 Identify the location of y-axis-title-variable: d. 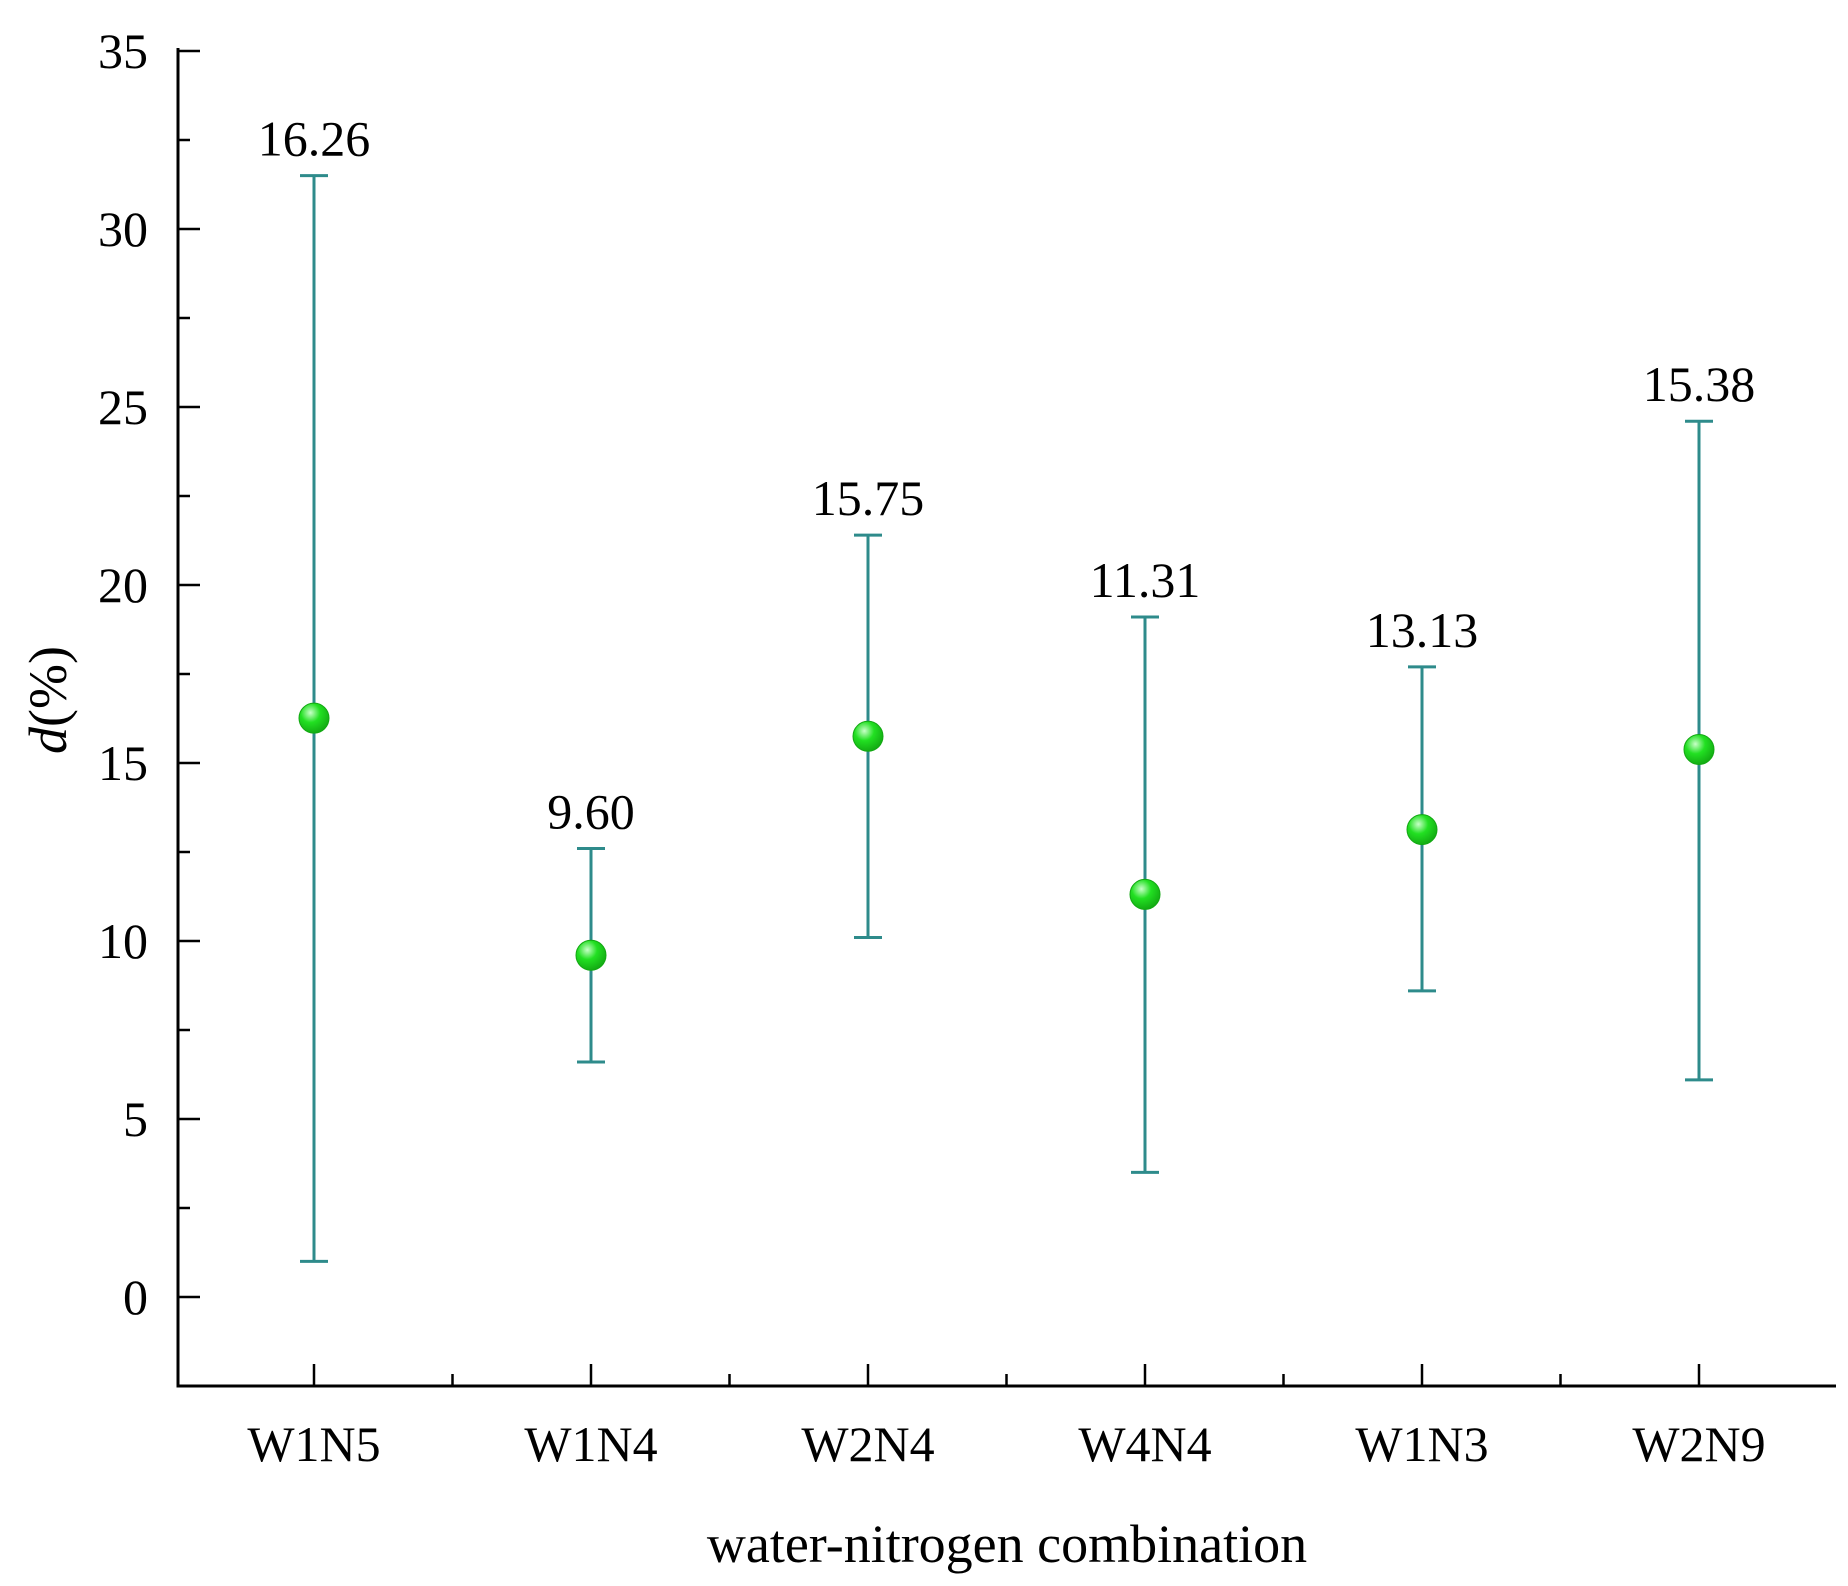
(48, 740).